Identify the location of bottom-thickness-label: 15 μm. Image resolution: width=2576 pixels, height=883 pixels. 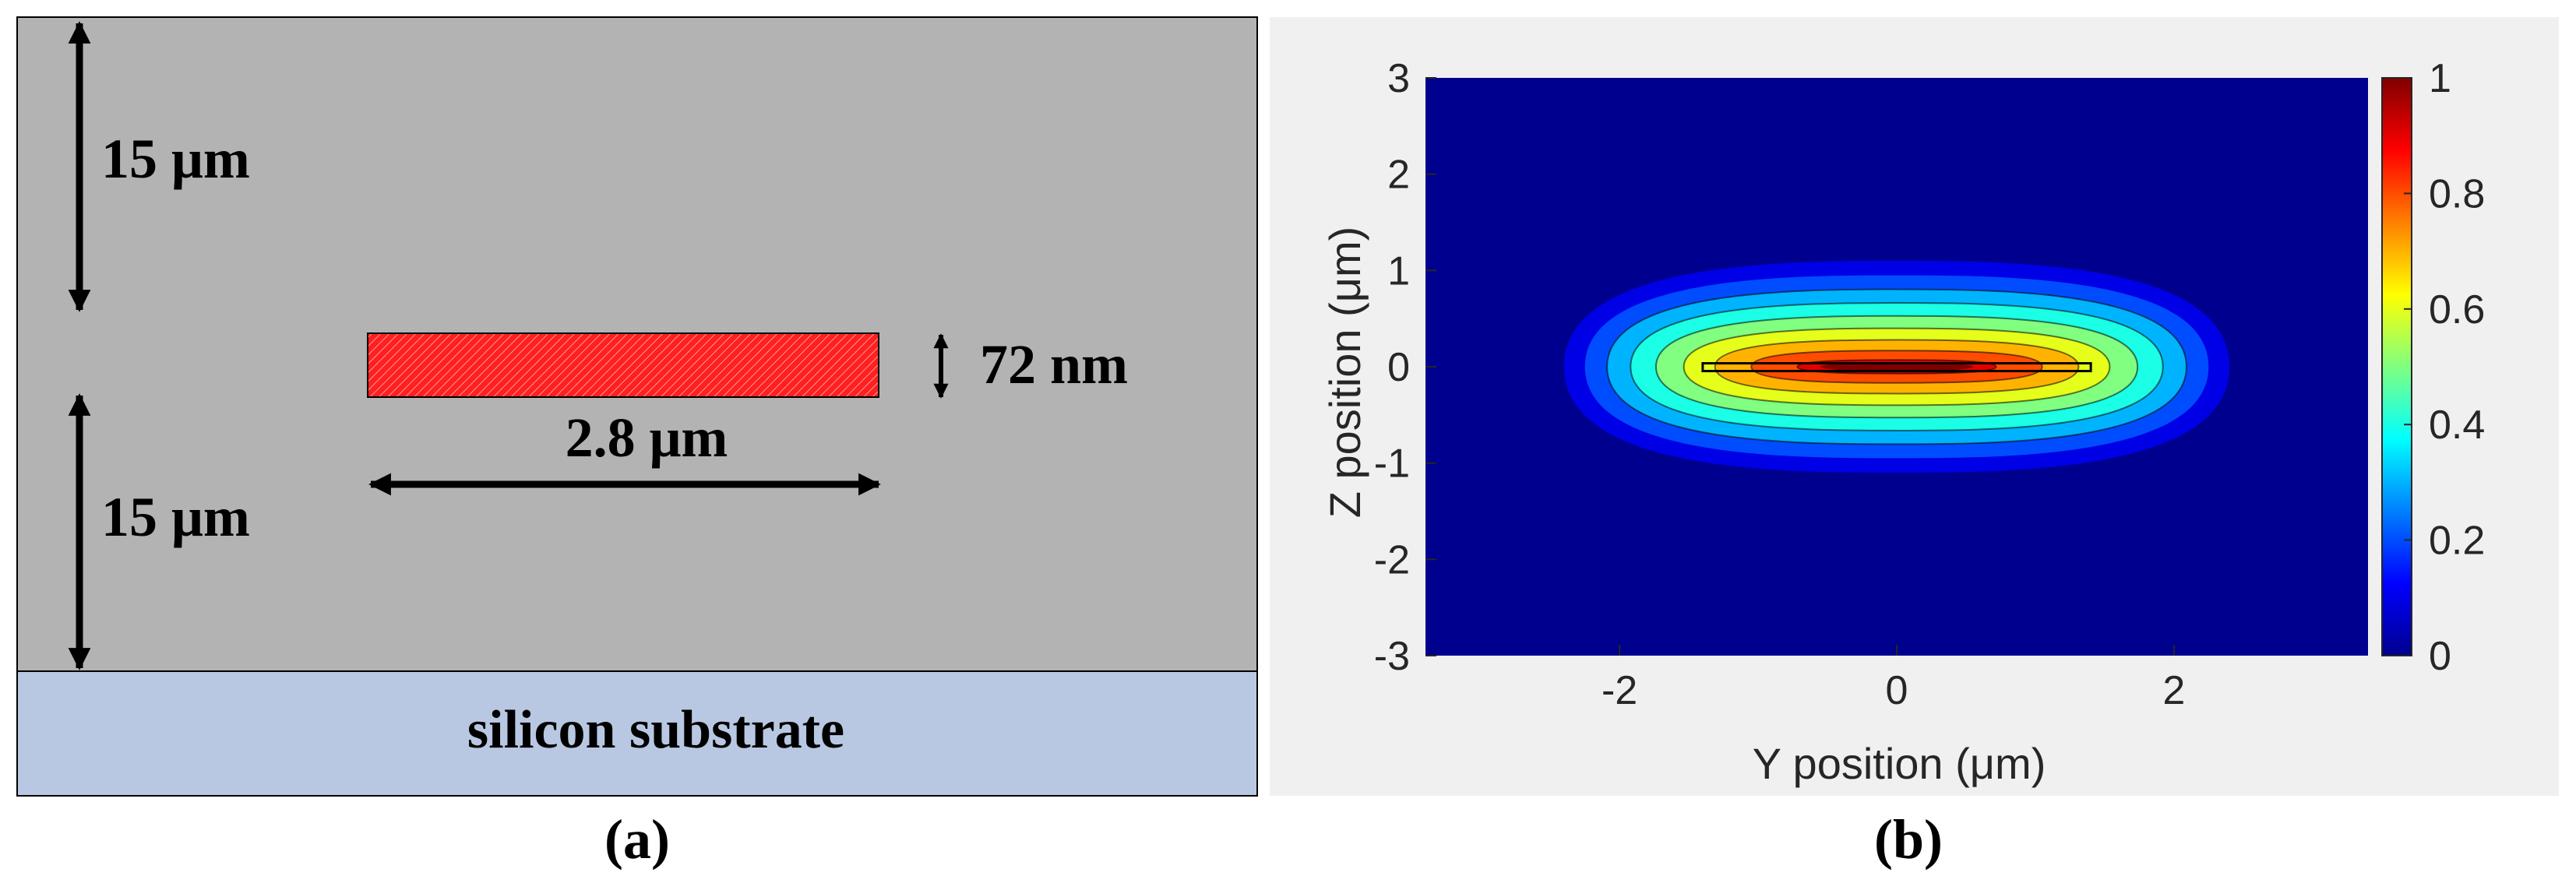
(175, 517).